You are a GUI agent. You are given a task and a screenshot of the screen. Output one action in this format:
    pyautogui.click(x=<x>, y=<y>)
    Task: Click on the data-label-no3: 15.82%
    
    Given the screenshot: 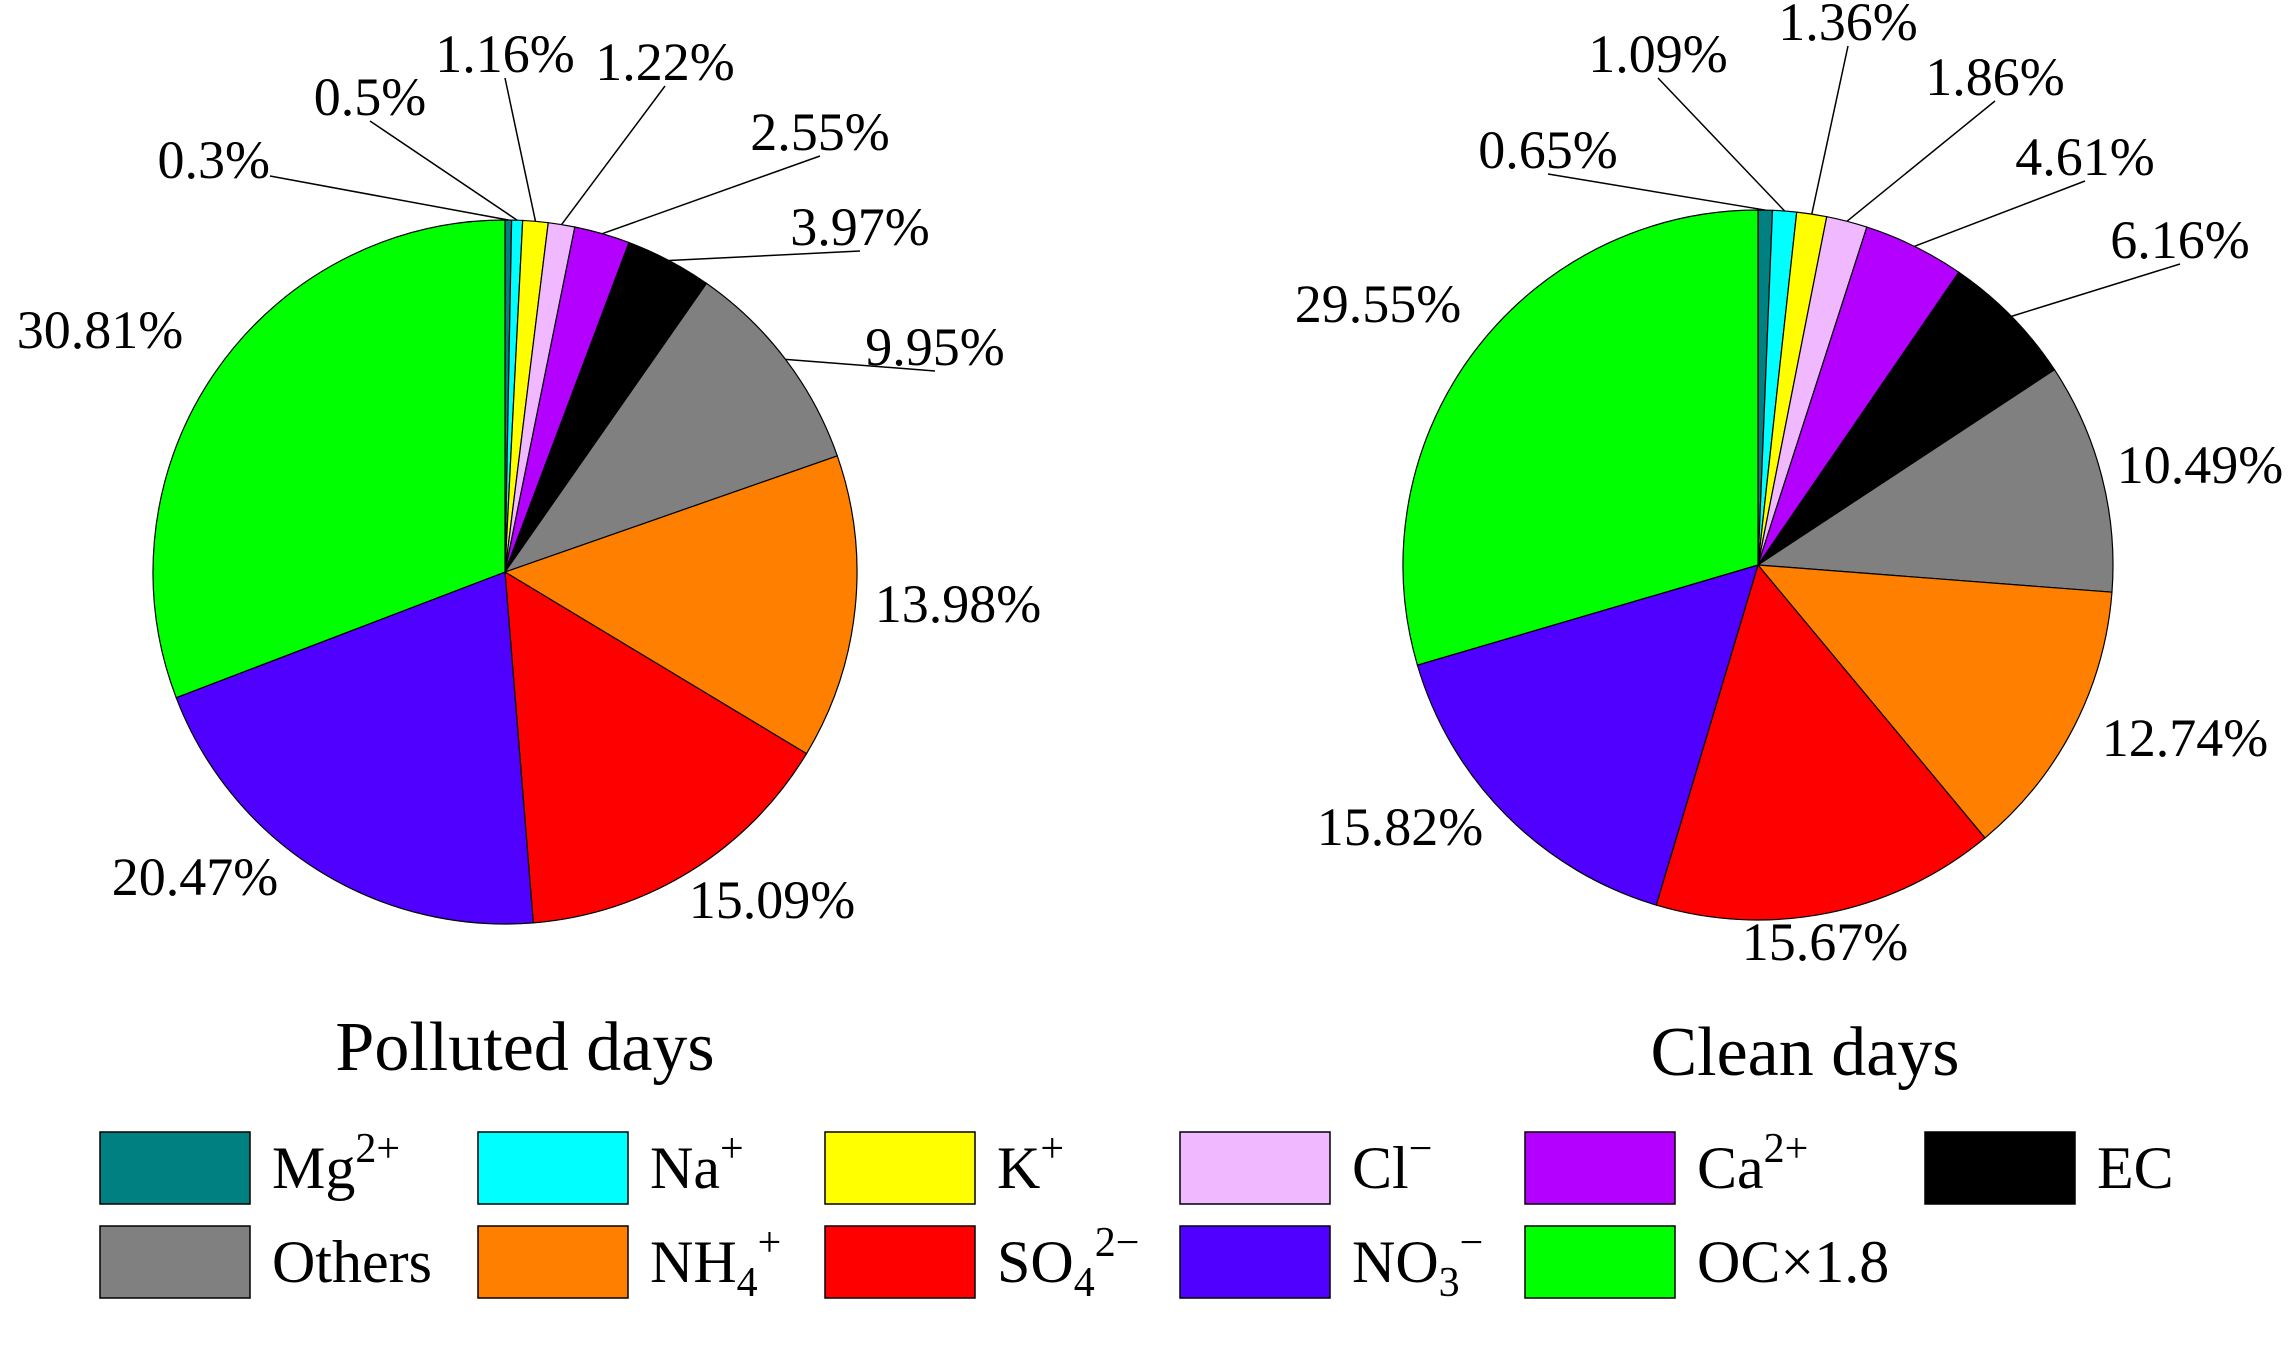 What is the action you would take?
    pyautogui.click(x=1400, y=827)
    